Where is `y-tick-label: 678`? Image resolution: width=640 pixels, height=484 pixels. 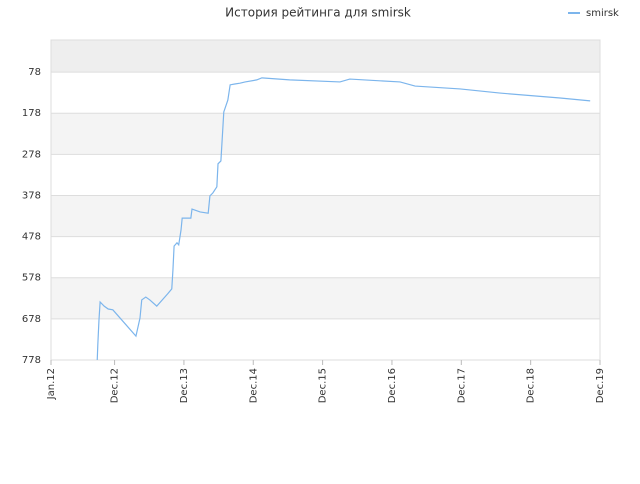
y-tick-label: 678 is located at coordinates (31, 319).